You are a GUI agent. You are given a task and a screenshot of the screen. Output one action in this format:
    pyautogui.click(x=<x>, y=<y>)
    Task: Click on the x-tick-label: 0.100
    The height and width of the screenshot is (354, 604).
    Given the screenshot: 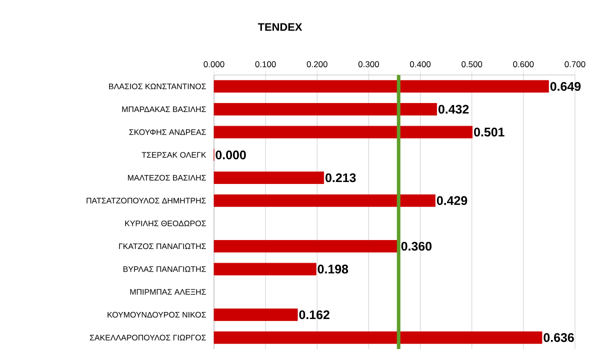 What is the action you would take?
    pyautogui.click(x=265, y=64)
    